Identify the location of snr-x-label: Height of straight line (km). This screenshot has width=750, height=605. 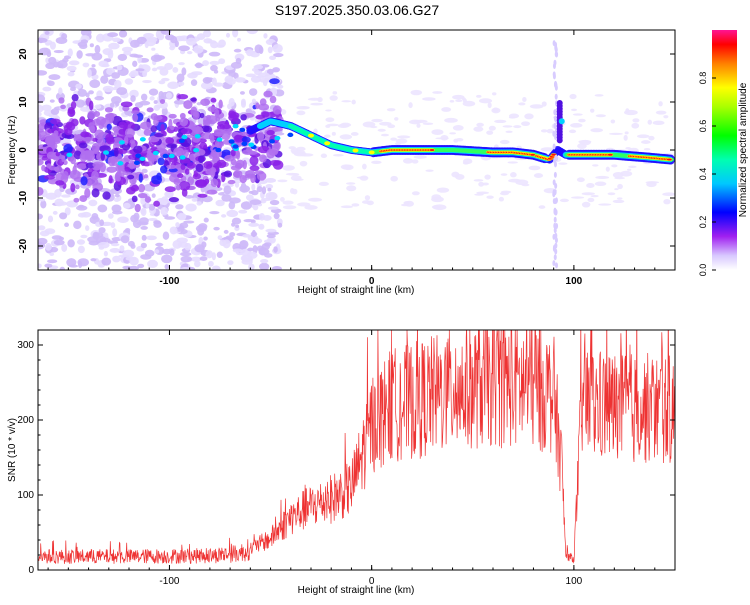
(356, 590).